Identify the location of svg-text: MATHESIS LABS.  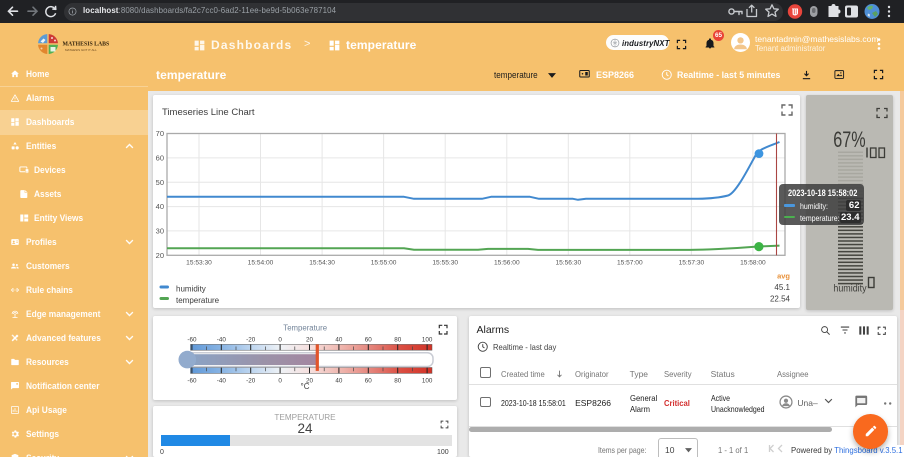
(86, 45).